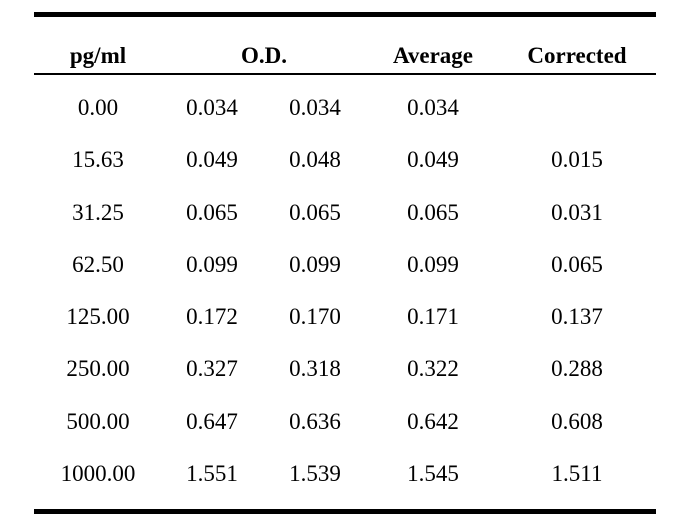 The width and height of the screenshot is (692, 518). Describe the element at coordinates (577, 55) in the screenshot. I see `header-corrected: Corrected` at that location.